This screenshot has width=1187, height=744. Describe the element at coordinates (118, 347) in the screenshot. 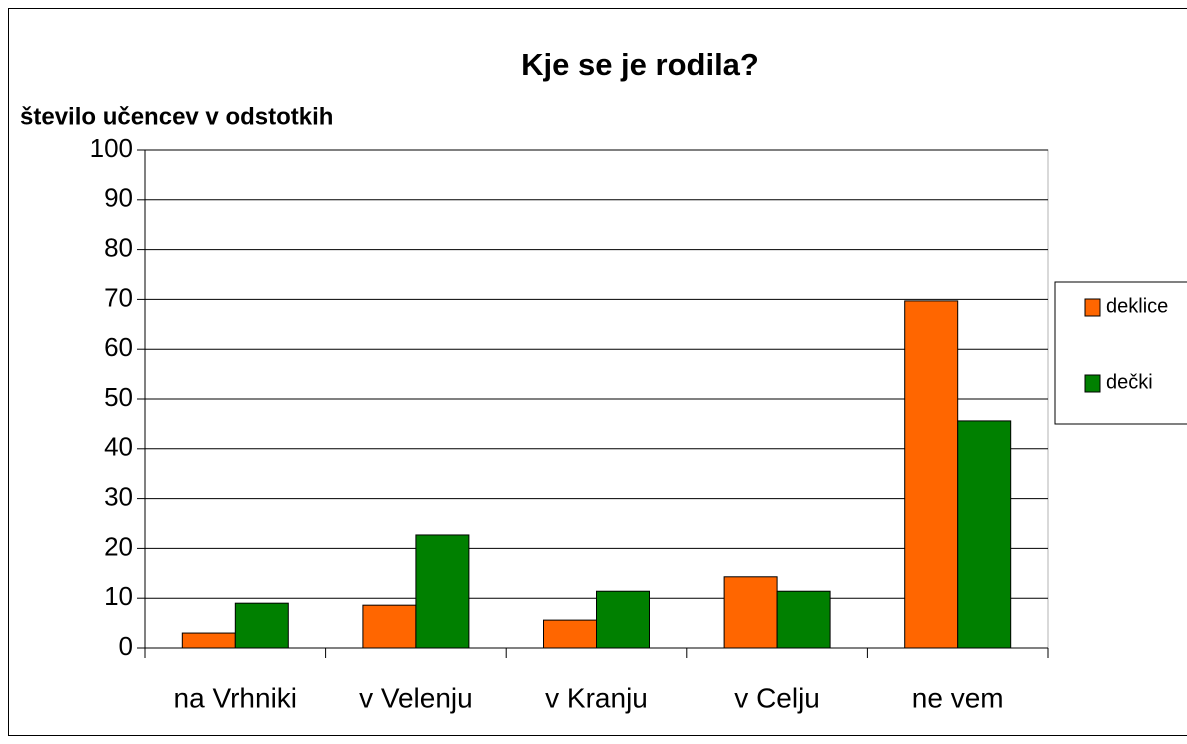

I see `y-tick-label: 60` at that location.